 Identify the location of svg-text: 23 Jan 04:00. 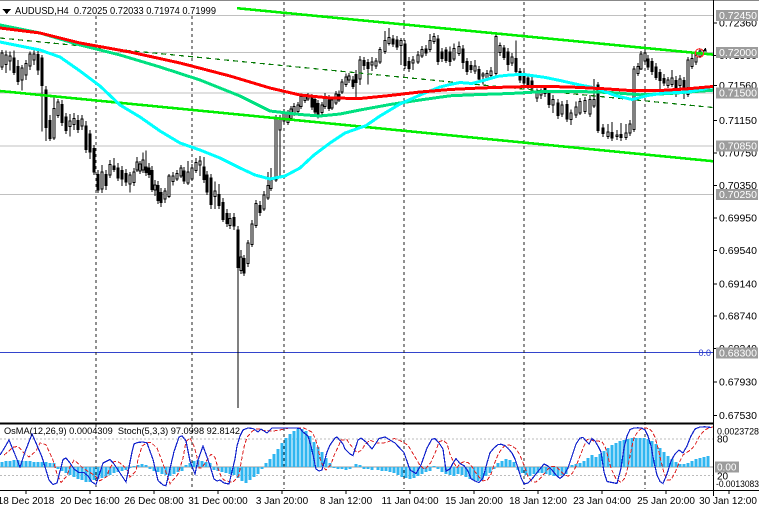
(602, 501).